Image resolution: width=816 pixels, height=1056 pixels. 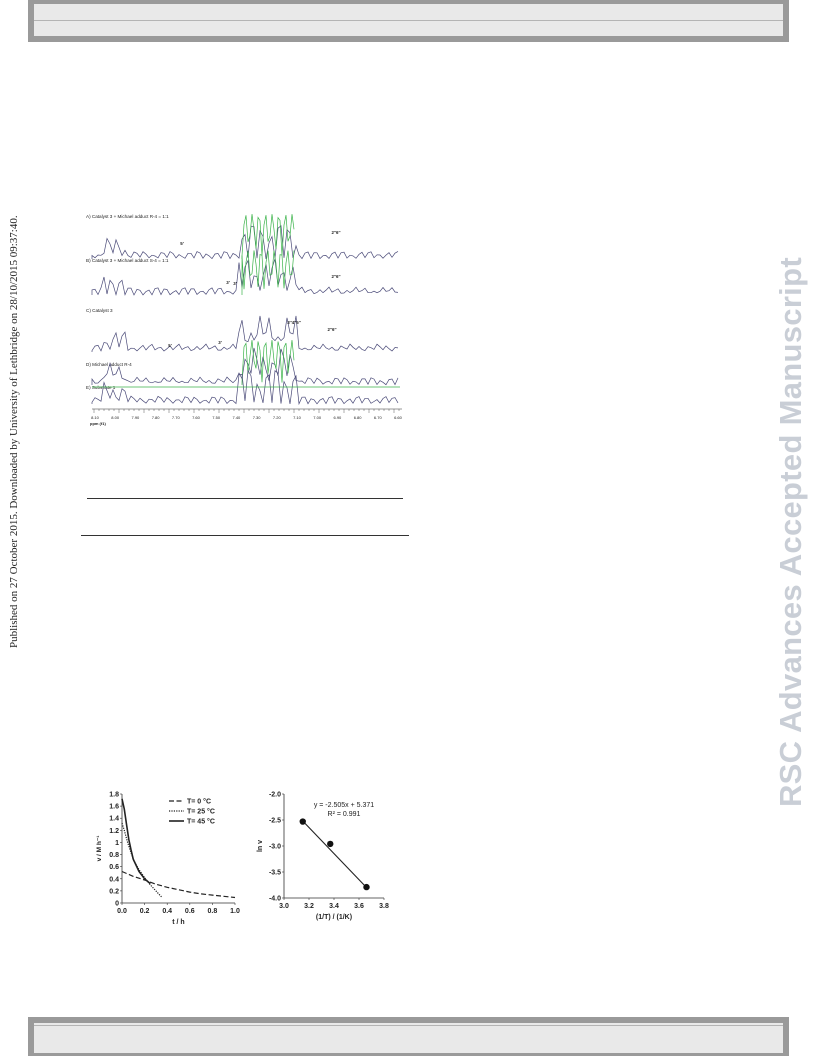 I want to click on y-tick-label: 0, so click(x=117, y=904).